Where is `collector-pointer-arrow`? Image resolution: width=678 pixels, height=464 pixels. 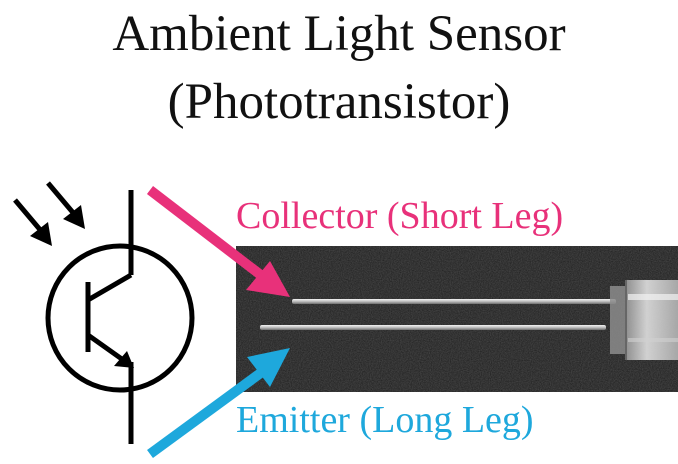 collector-pointer-arrow is located at coordinates (218, 241).